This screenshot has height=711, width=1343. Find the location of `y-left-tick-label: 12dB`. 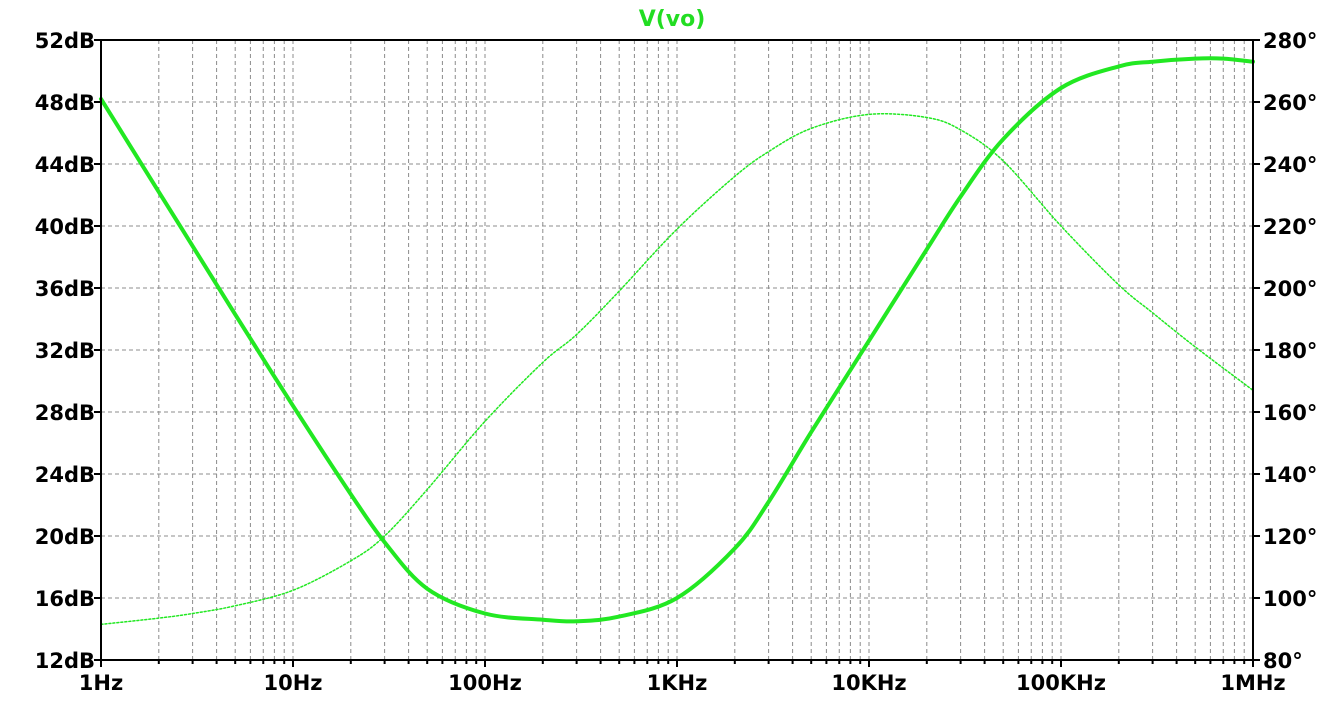

y-left-tick-label: 12dB is located at coordinates (65, 661).